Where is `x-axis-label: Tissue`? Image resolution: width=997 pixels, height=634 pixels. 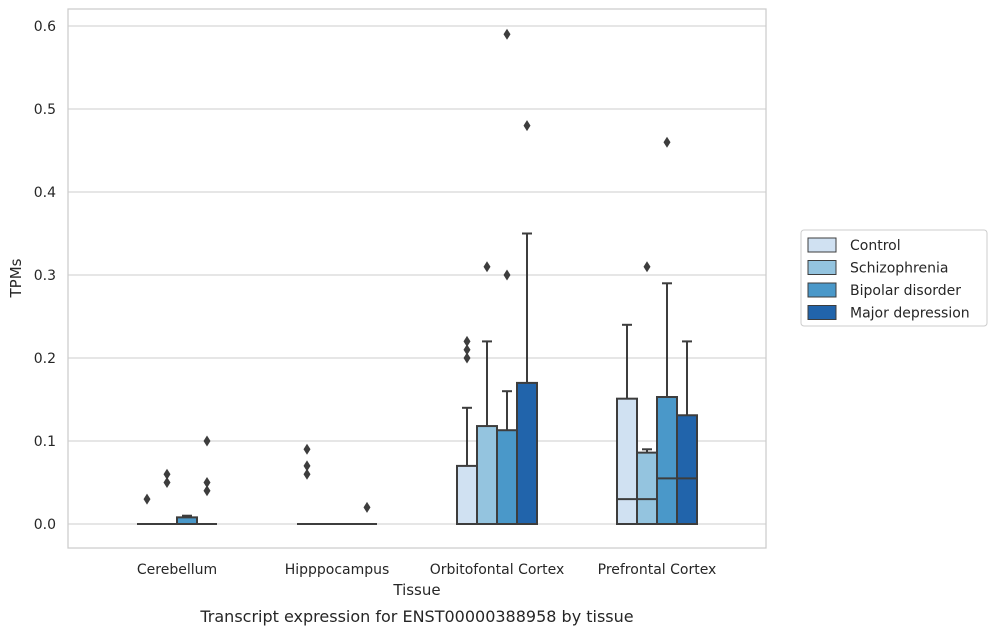
x-axis-label: Tissue is located at coordinates (416, 590).